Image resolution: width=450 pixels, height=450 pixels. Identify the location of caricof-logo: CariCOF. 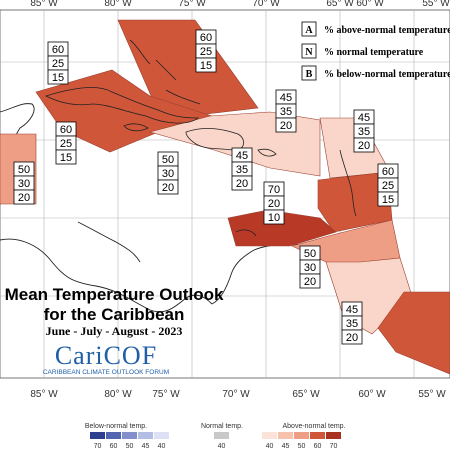
(106, 355).